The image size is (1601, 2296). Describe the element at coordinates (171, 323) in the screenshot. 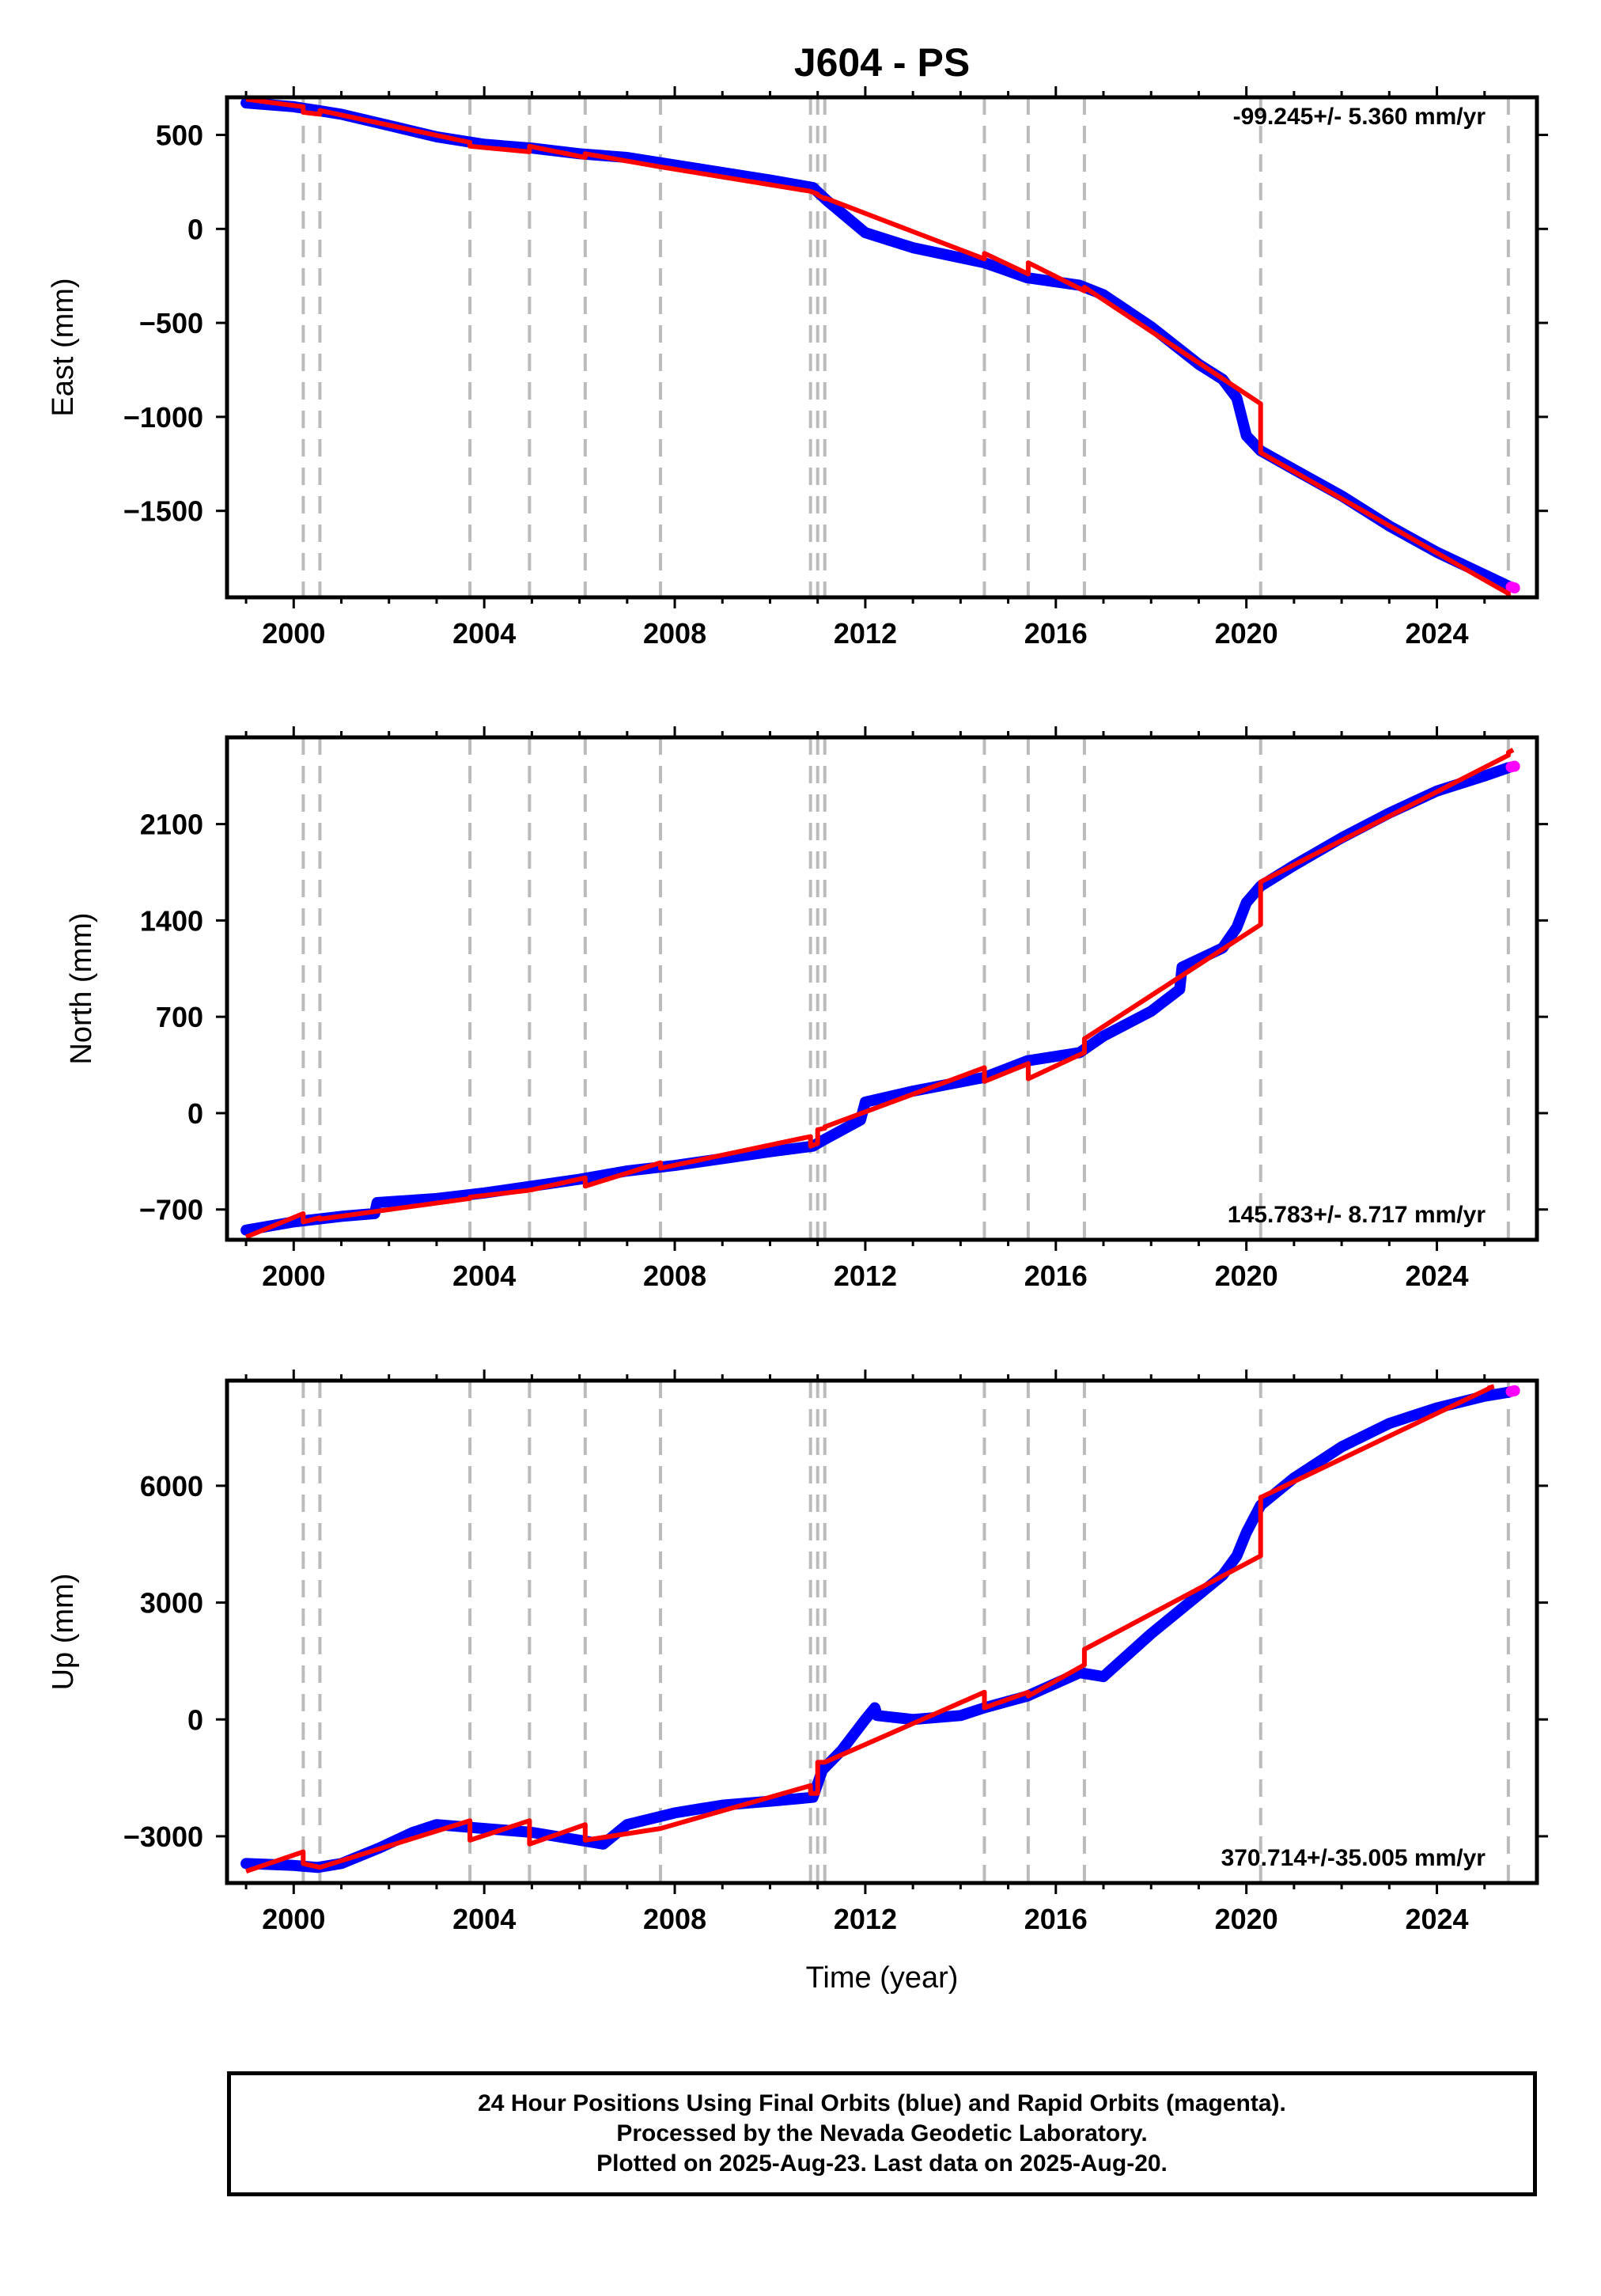

I see `y-tick-label: −500` at that location.